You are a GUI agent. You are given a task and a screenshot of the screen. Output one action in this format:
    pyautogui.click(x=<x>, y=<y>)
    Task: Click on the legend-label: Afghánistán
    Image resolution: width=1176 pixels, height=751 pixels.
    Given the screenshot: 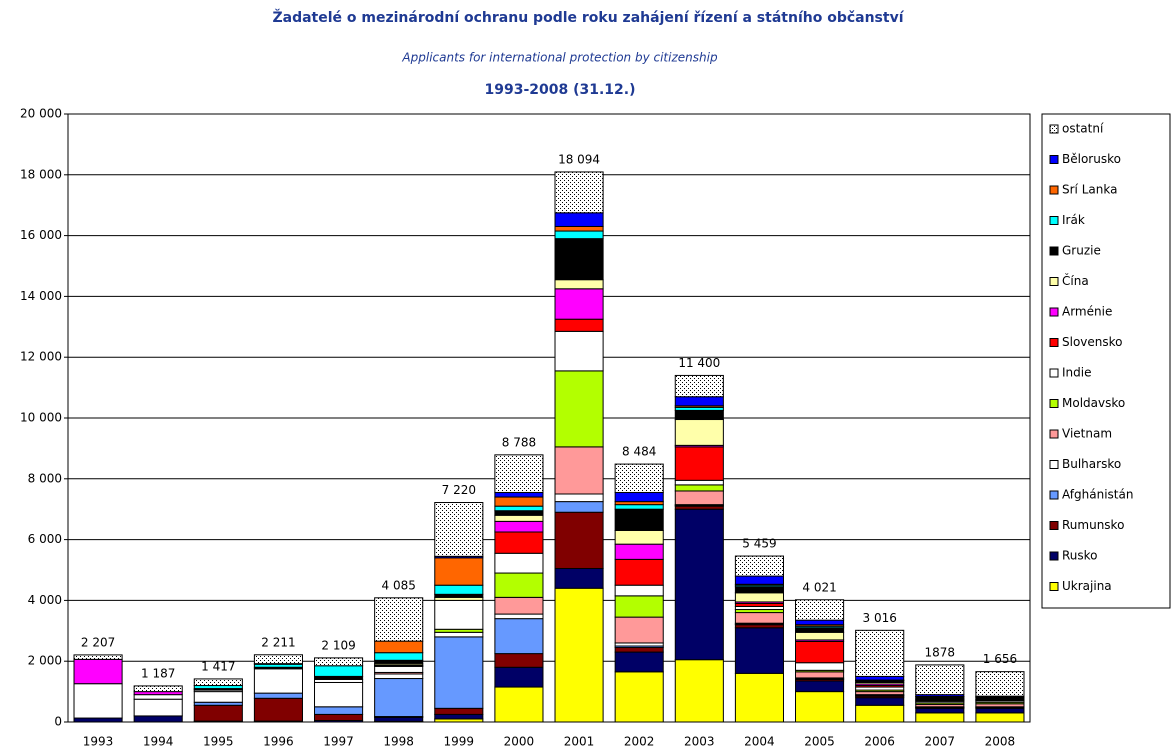 What is the action you would take?
    pyautogui.click(x=1097, y=495)
    